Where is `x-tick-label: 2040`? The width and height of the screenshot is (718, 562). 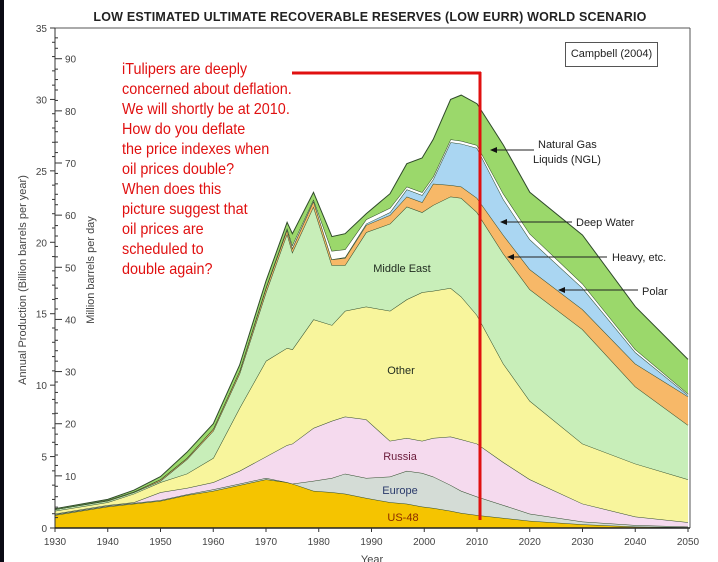 x-tick-label: 2040 is located at coordinates (635, 542).